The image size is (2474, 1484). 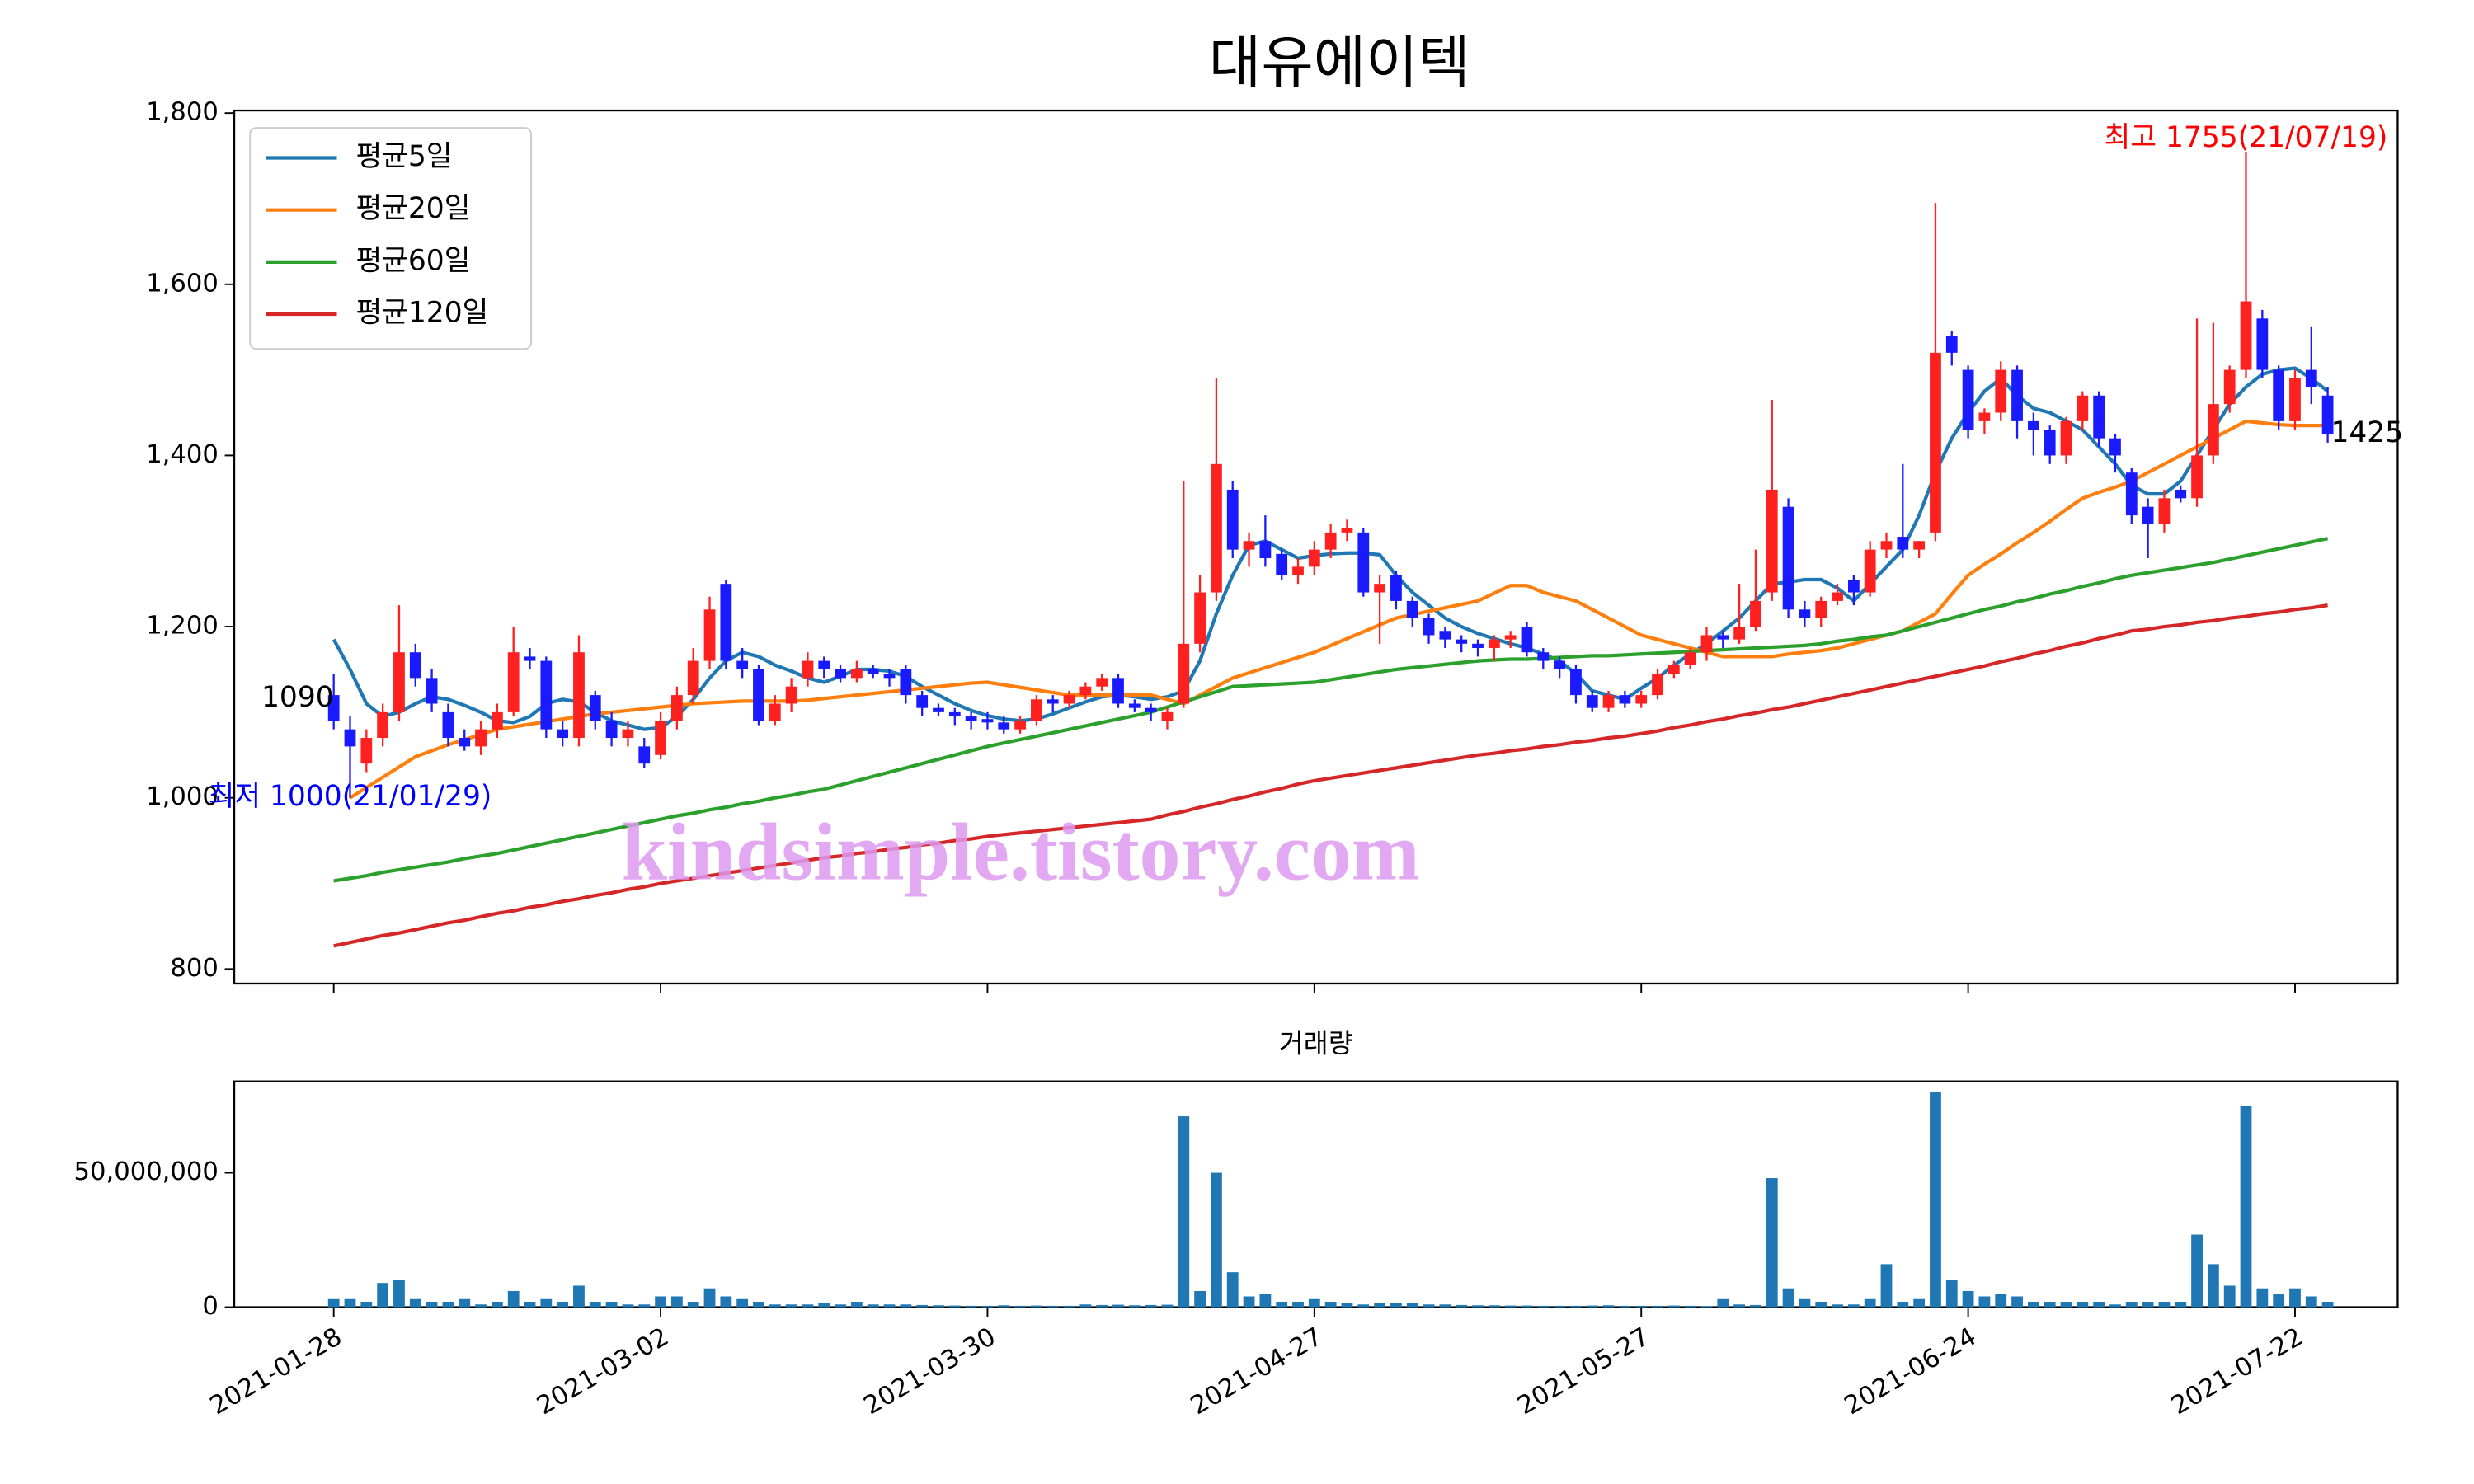 I want to click on chart-title: 대유에이텍, so click(x=1339, y=63).